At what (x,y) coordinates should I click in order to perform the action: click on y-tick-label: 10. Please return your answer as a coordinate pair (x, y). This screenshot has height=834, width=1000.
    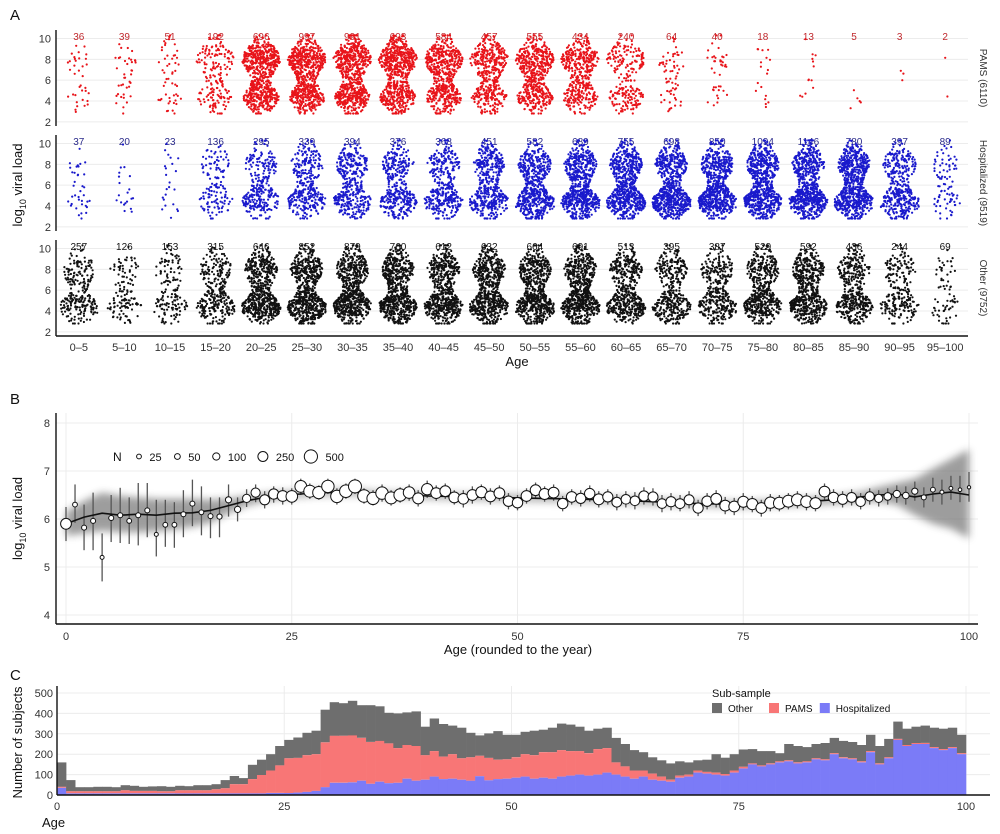
    Looking at the image, I should click on (45, 40).